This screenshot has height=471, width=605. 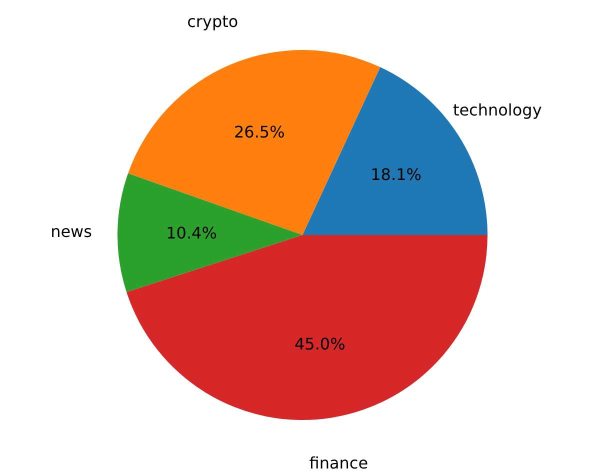 What do you see at coordinates (191, 233) in the screenshot?
I see `data-label: 10.4%` at bounding box center [191, 233].